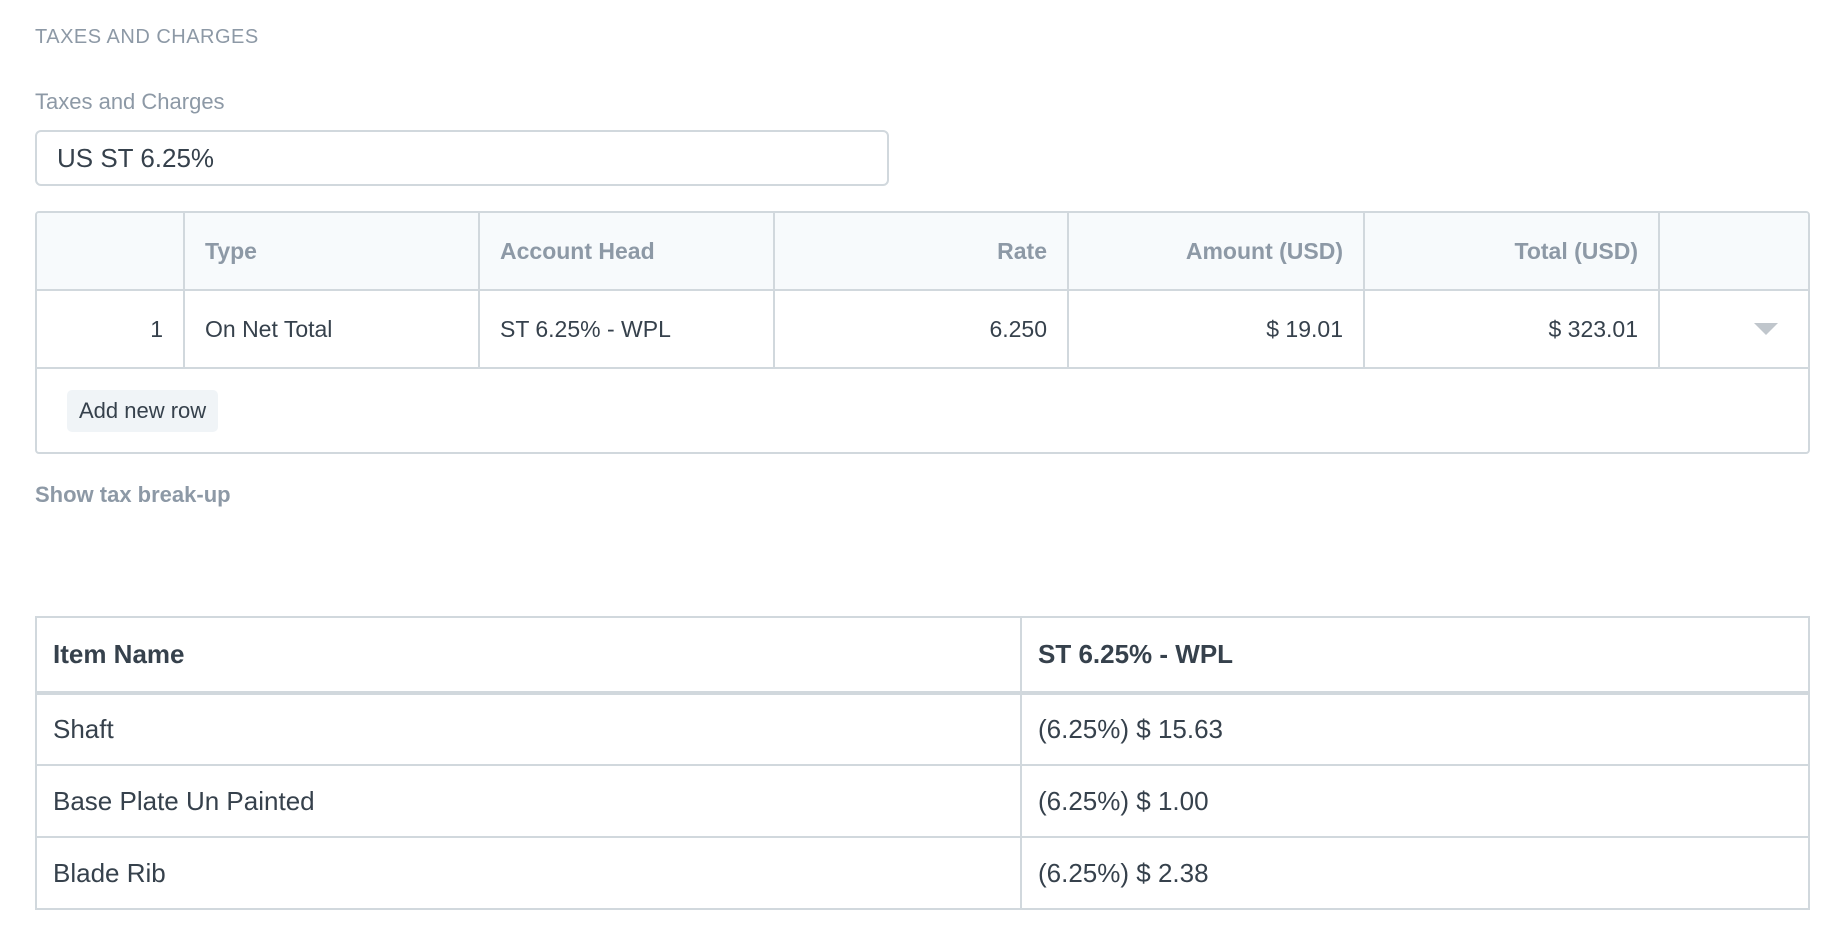 The height and width of the screenshot is (945, 1833). Describe the element at coordinates (147, 37) in the screenshot. I see `section-title: TAXES AND CHARGES` at that location.